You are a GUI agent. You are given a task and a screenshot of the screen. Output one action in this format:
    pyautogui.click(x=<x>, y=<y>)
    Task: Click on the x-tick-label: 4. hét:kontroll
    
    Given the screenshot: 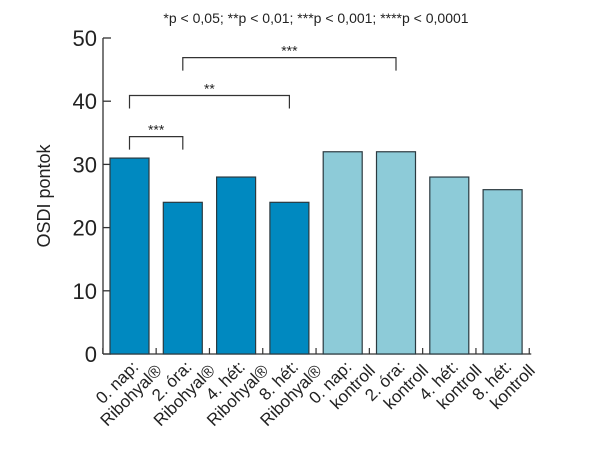 What is the action you would take?
    pyautogui.click(x=450, y=382)
    